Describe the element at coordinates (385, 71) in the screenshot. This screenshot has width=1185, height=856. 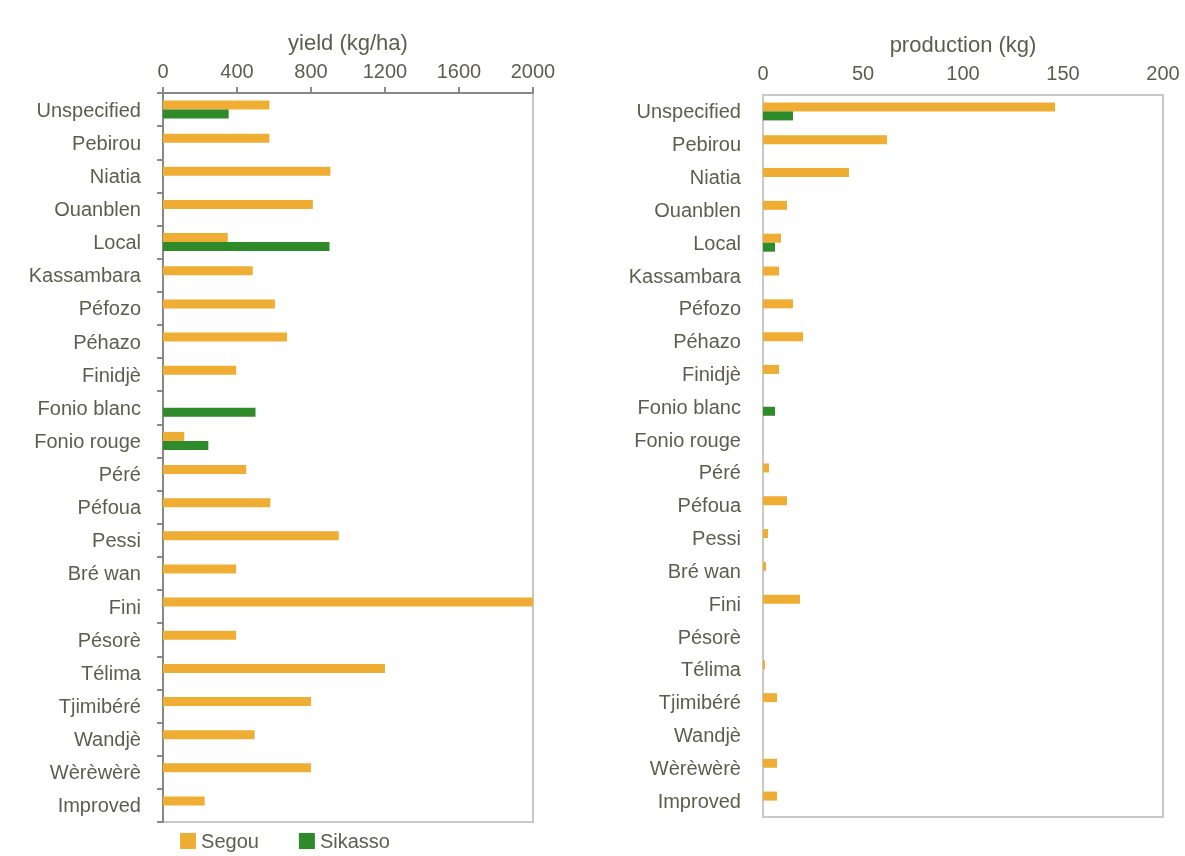
I see `x-tick-label: 1200` at that location.